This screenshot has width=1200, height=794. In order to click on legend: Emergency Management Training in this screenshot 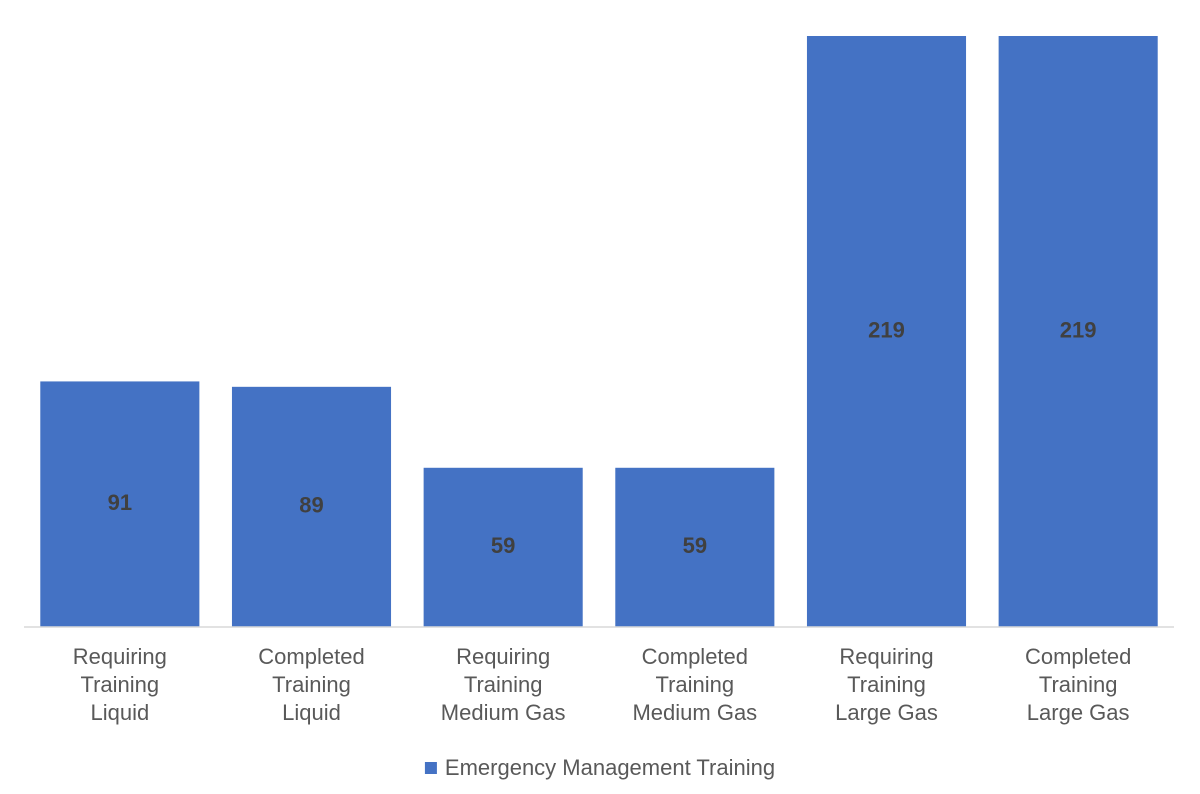, I will do `click(599, 767)`.